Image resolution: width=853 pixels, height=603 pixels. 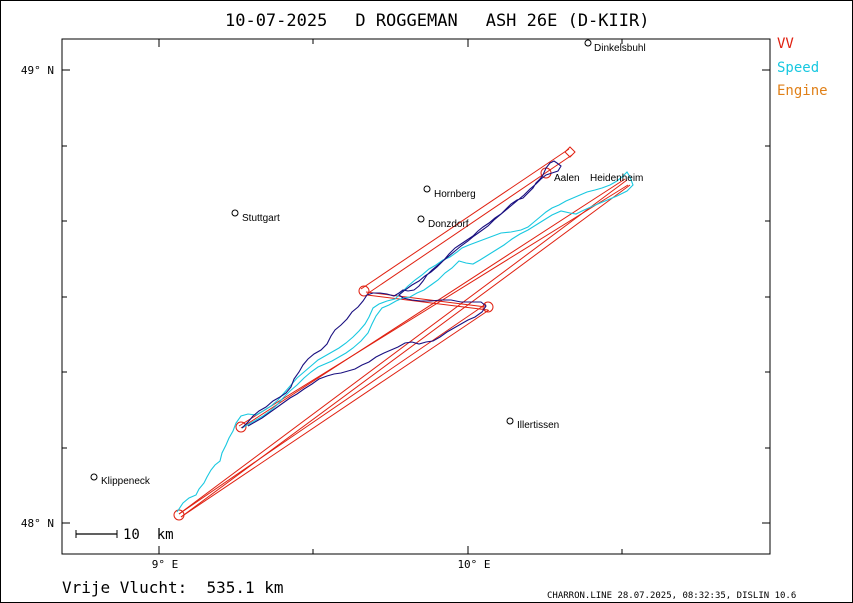 I want to click on flight-date: 10-07-2025, so click(x=276, y=21).